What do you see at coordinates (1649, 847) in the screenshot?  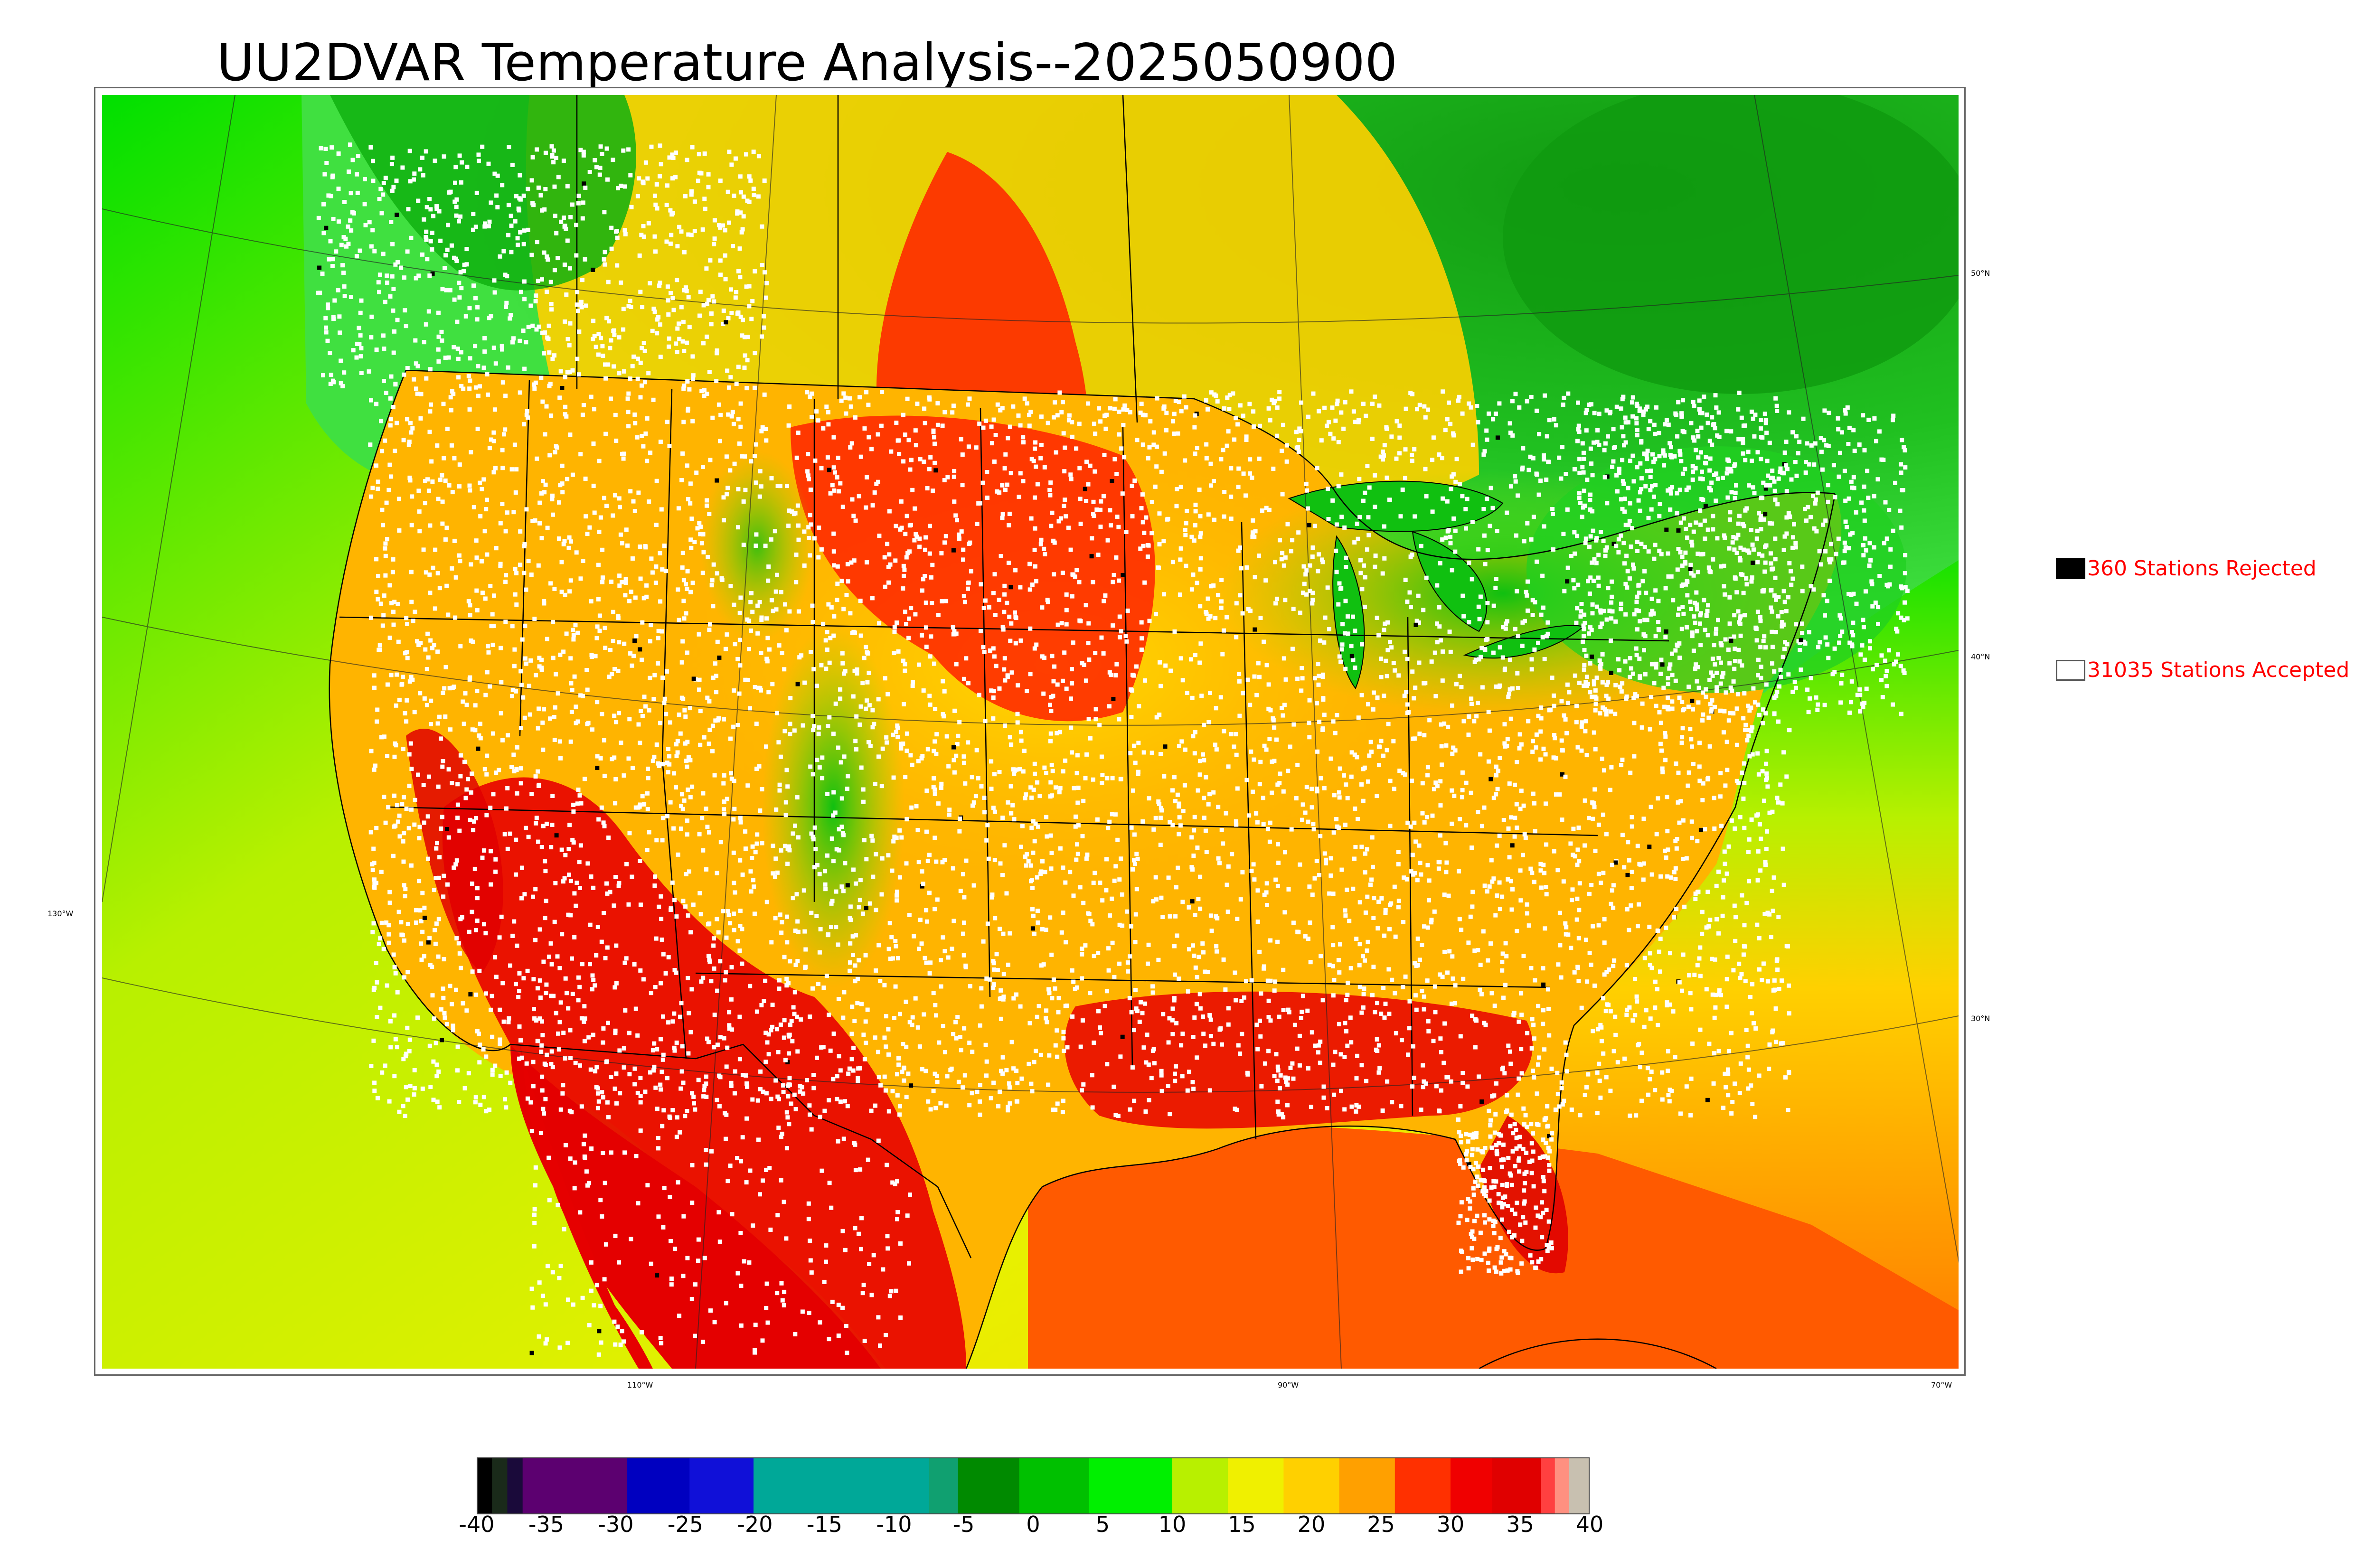 I see `station-rejected` at bounding box center [1649, 847].